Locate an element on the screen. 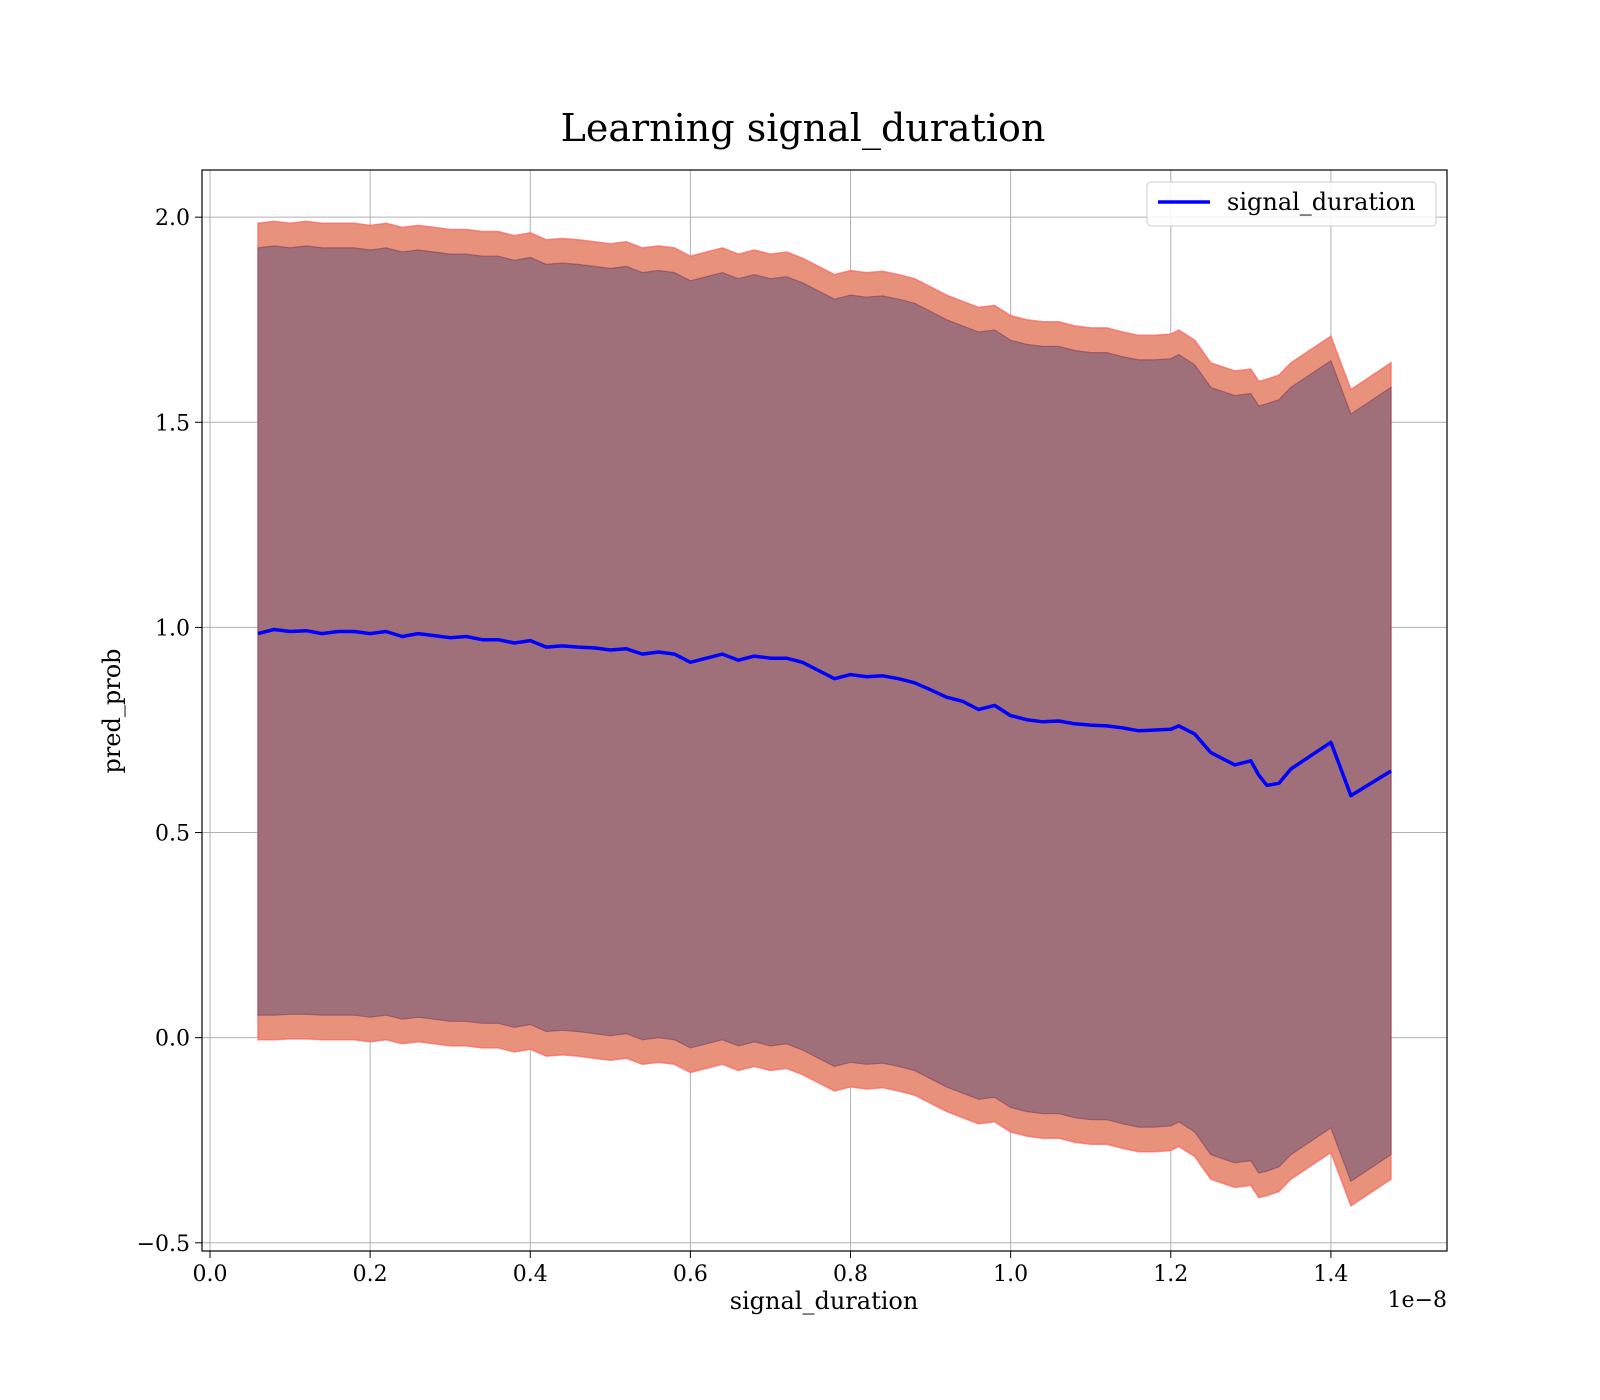 This screenshot has width=1600, height=1400. y-tick-label: 2.0 is located at coordinates (172, 218).